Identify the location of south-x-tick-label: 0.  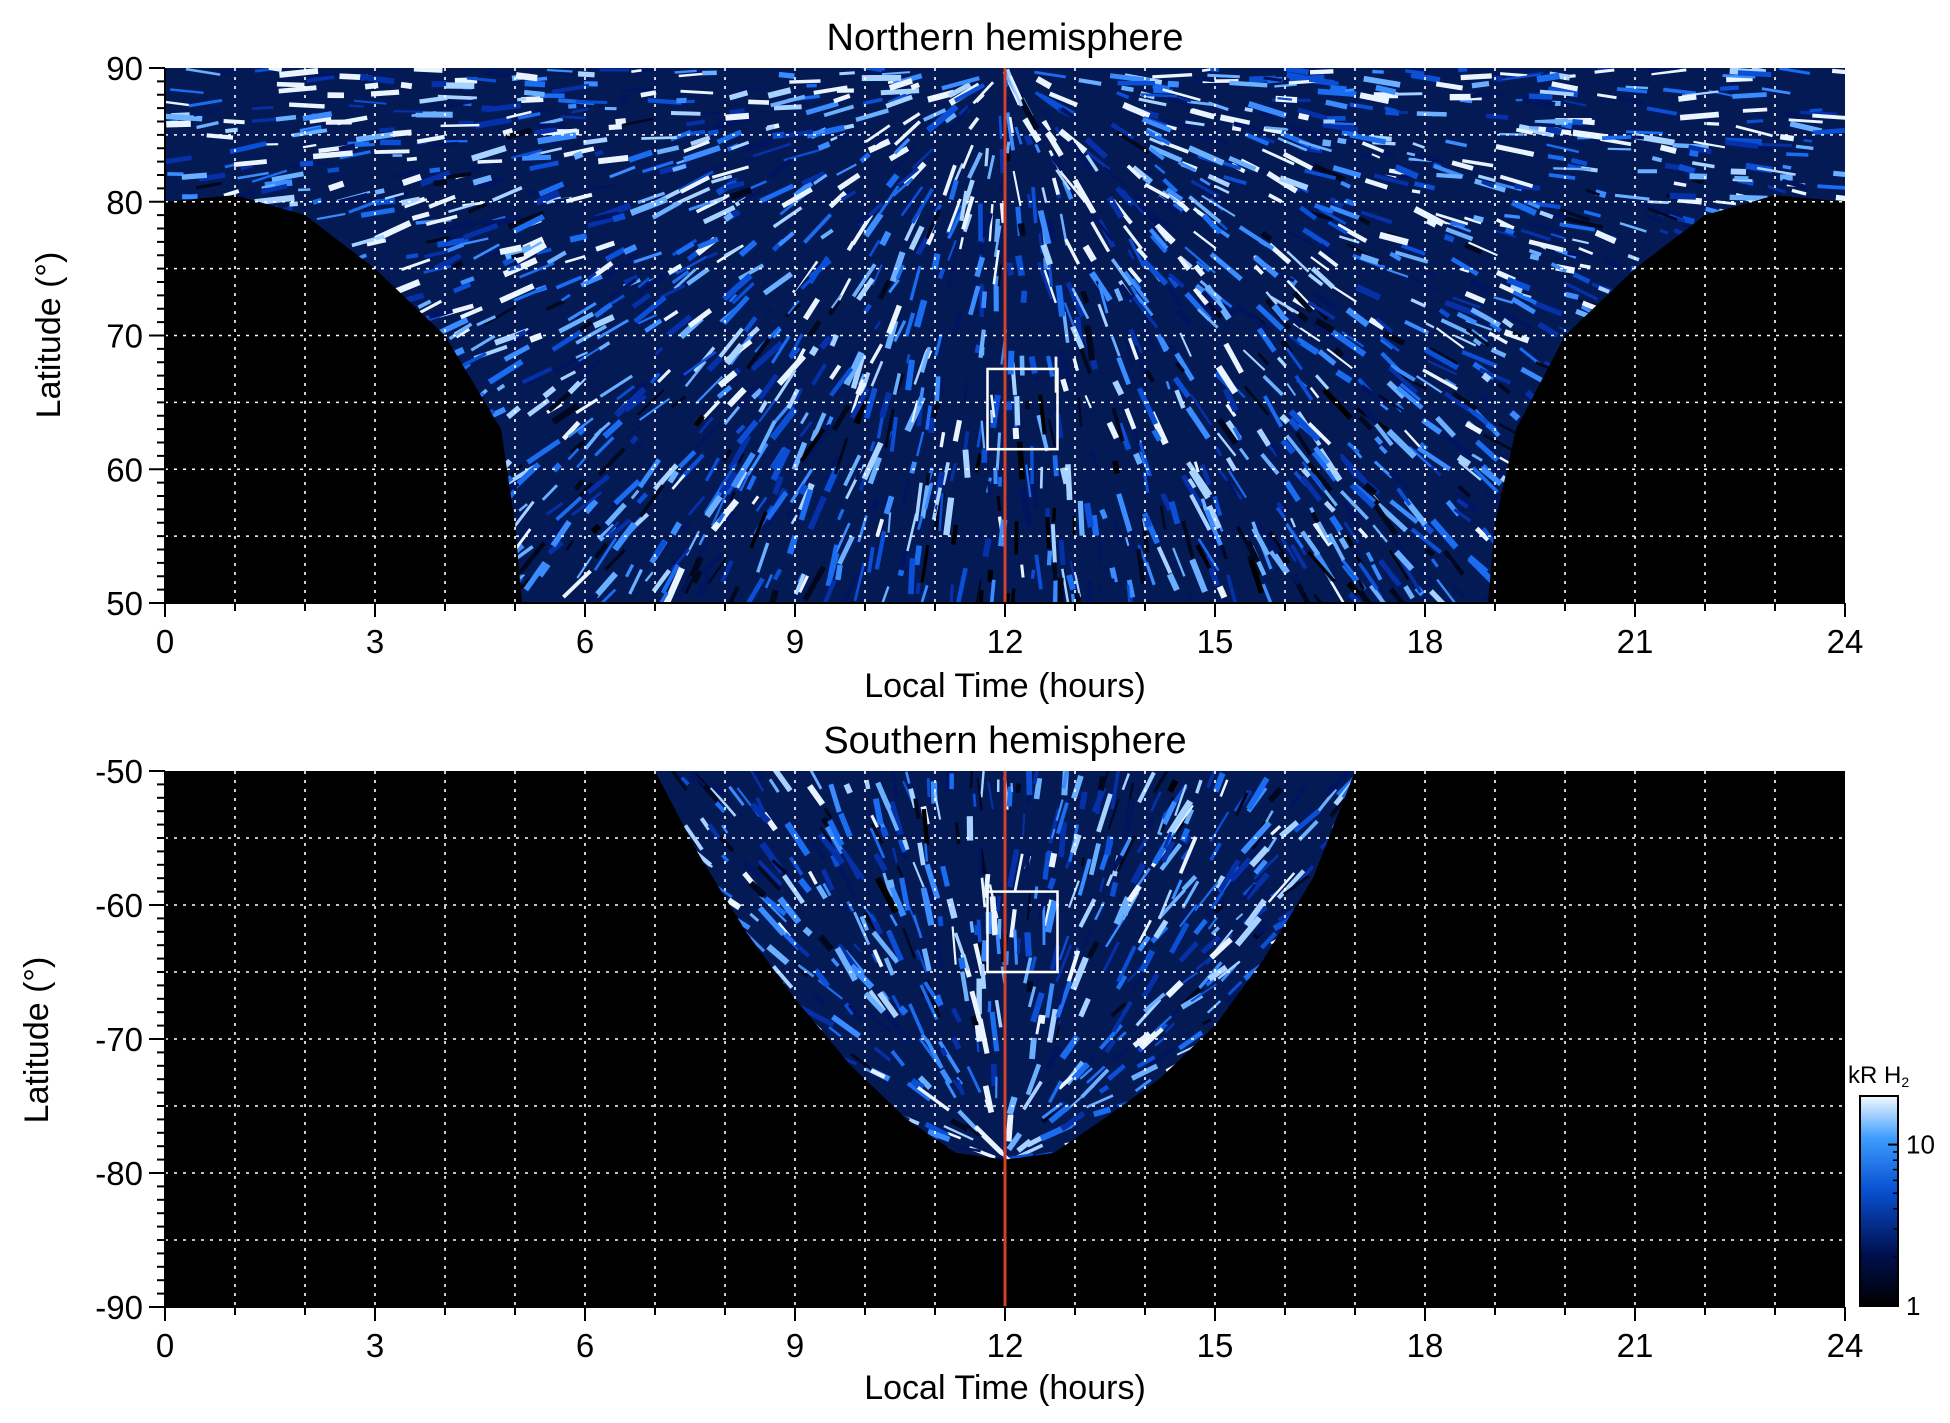
(165, 1345).